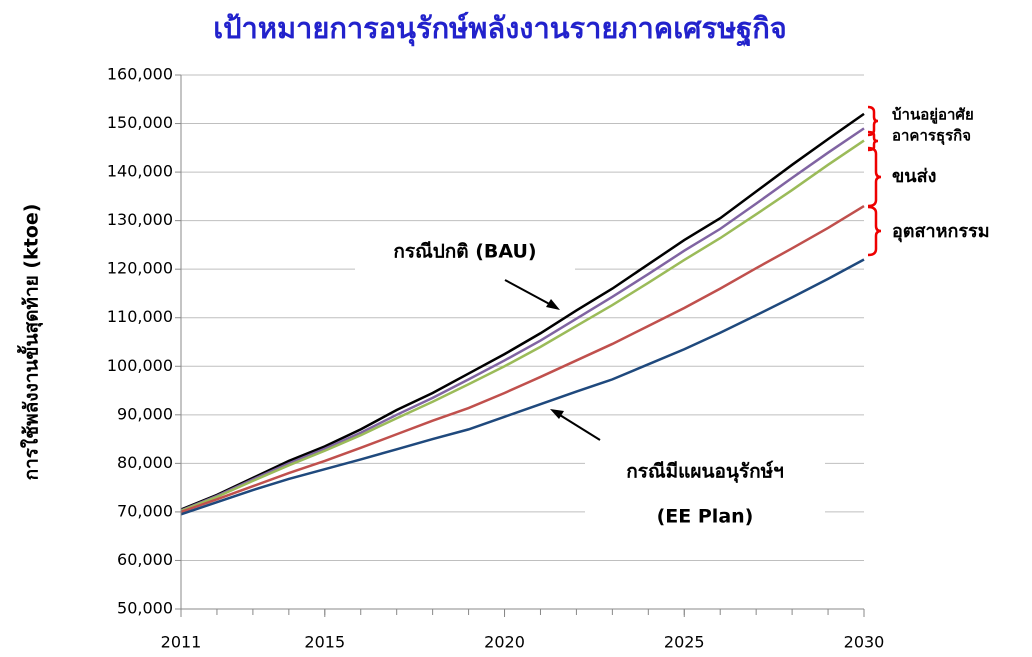 The height and width of the screenshot is (657, 1032). Describe the element at coordinates (914, 176) in the screenshot. I see `sector-label: ขนส่ง` at that location.